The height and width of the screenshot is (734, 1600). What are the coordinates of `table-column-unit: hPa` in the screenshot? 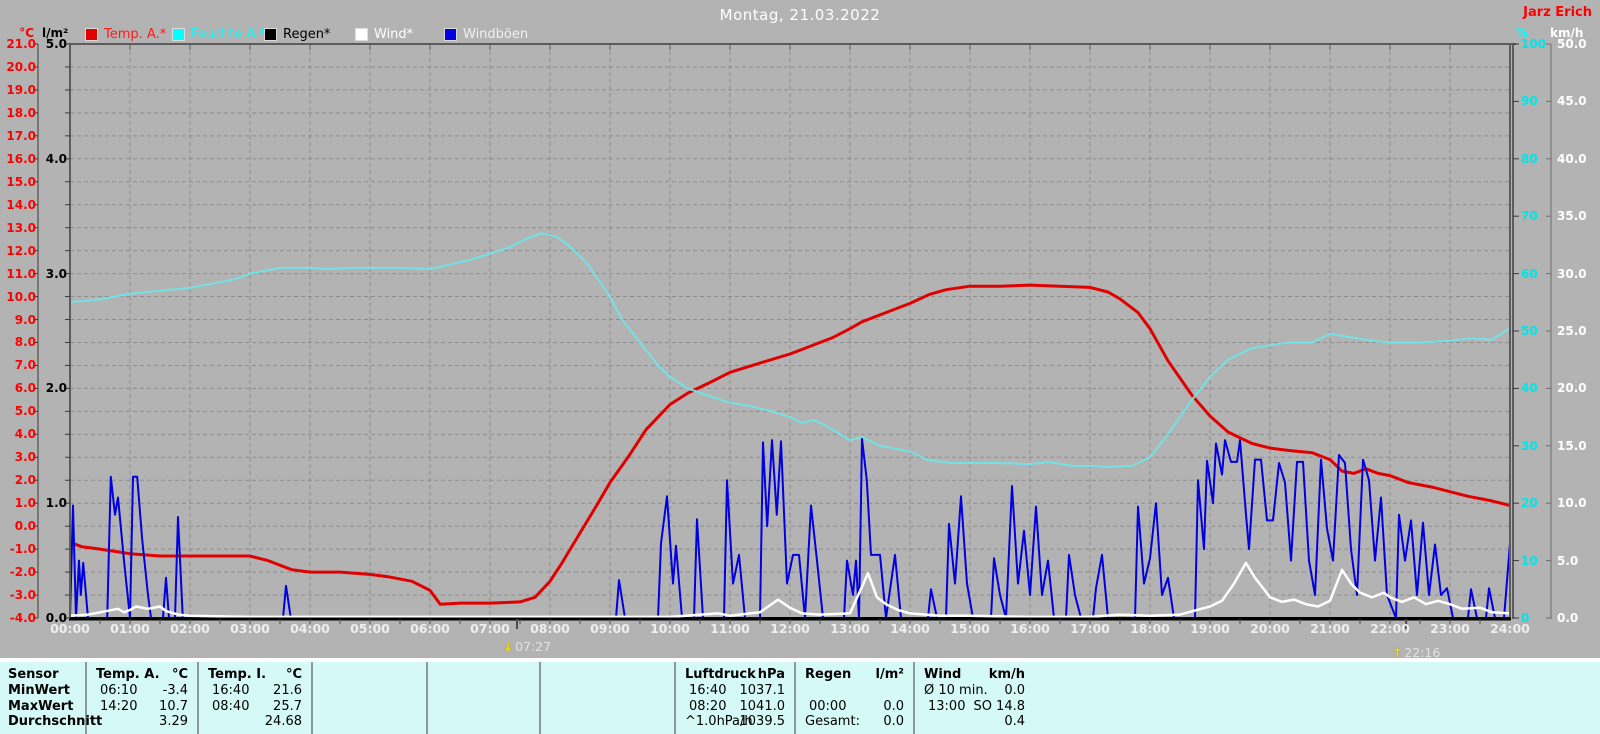 It's located at (771, 674).